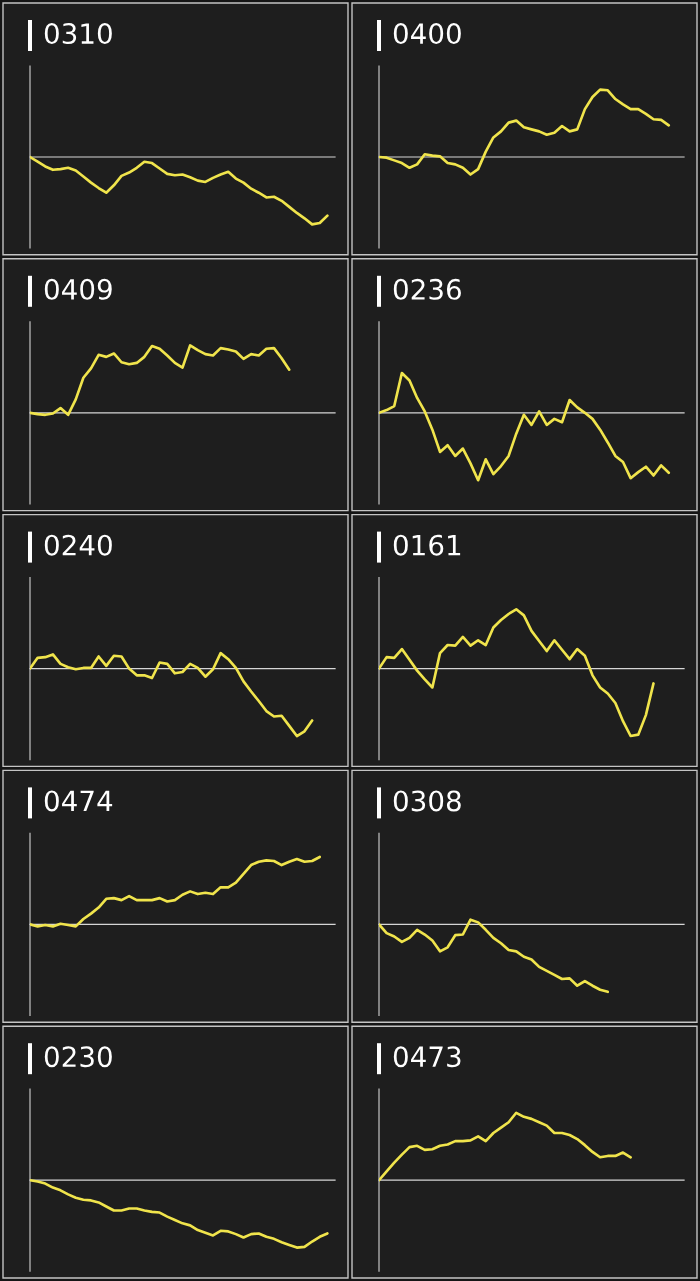 The height and width of the screenshot is (1281, 700). Describe the element at coordinates (78, 1057) in the screenshot. I see `chart-title: 0230` at that location.